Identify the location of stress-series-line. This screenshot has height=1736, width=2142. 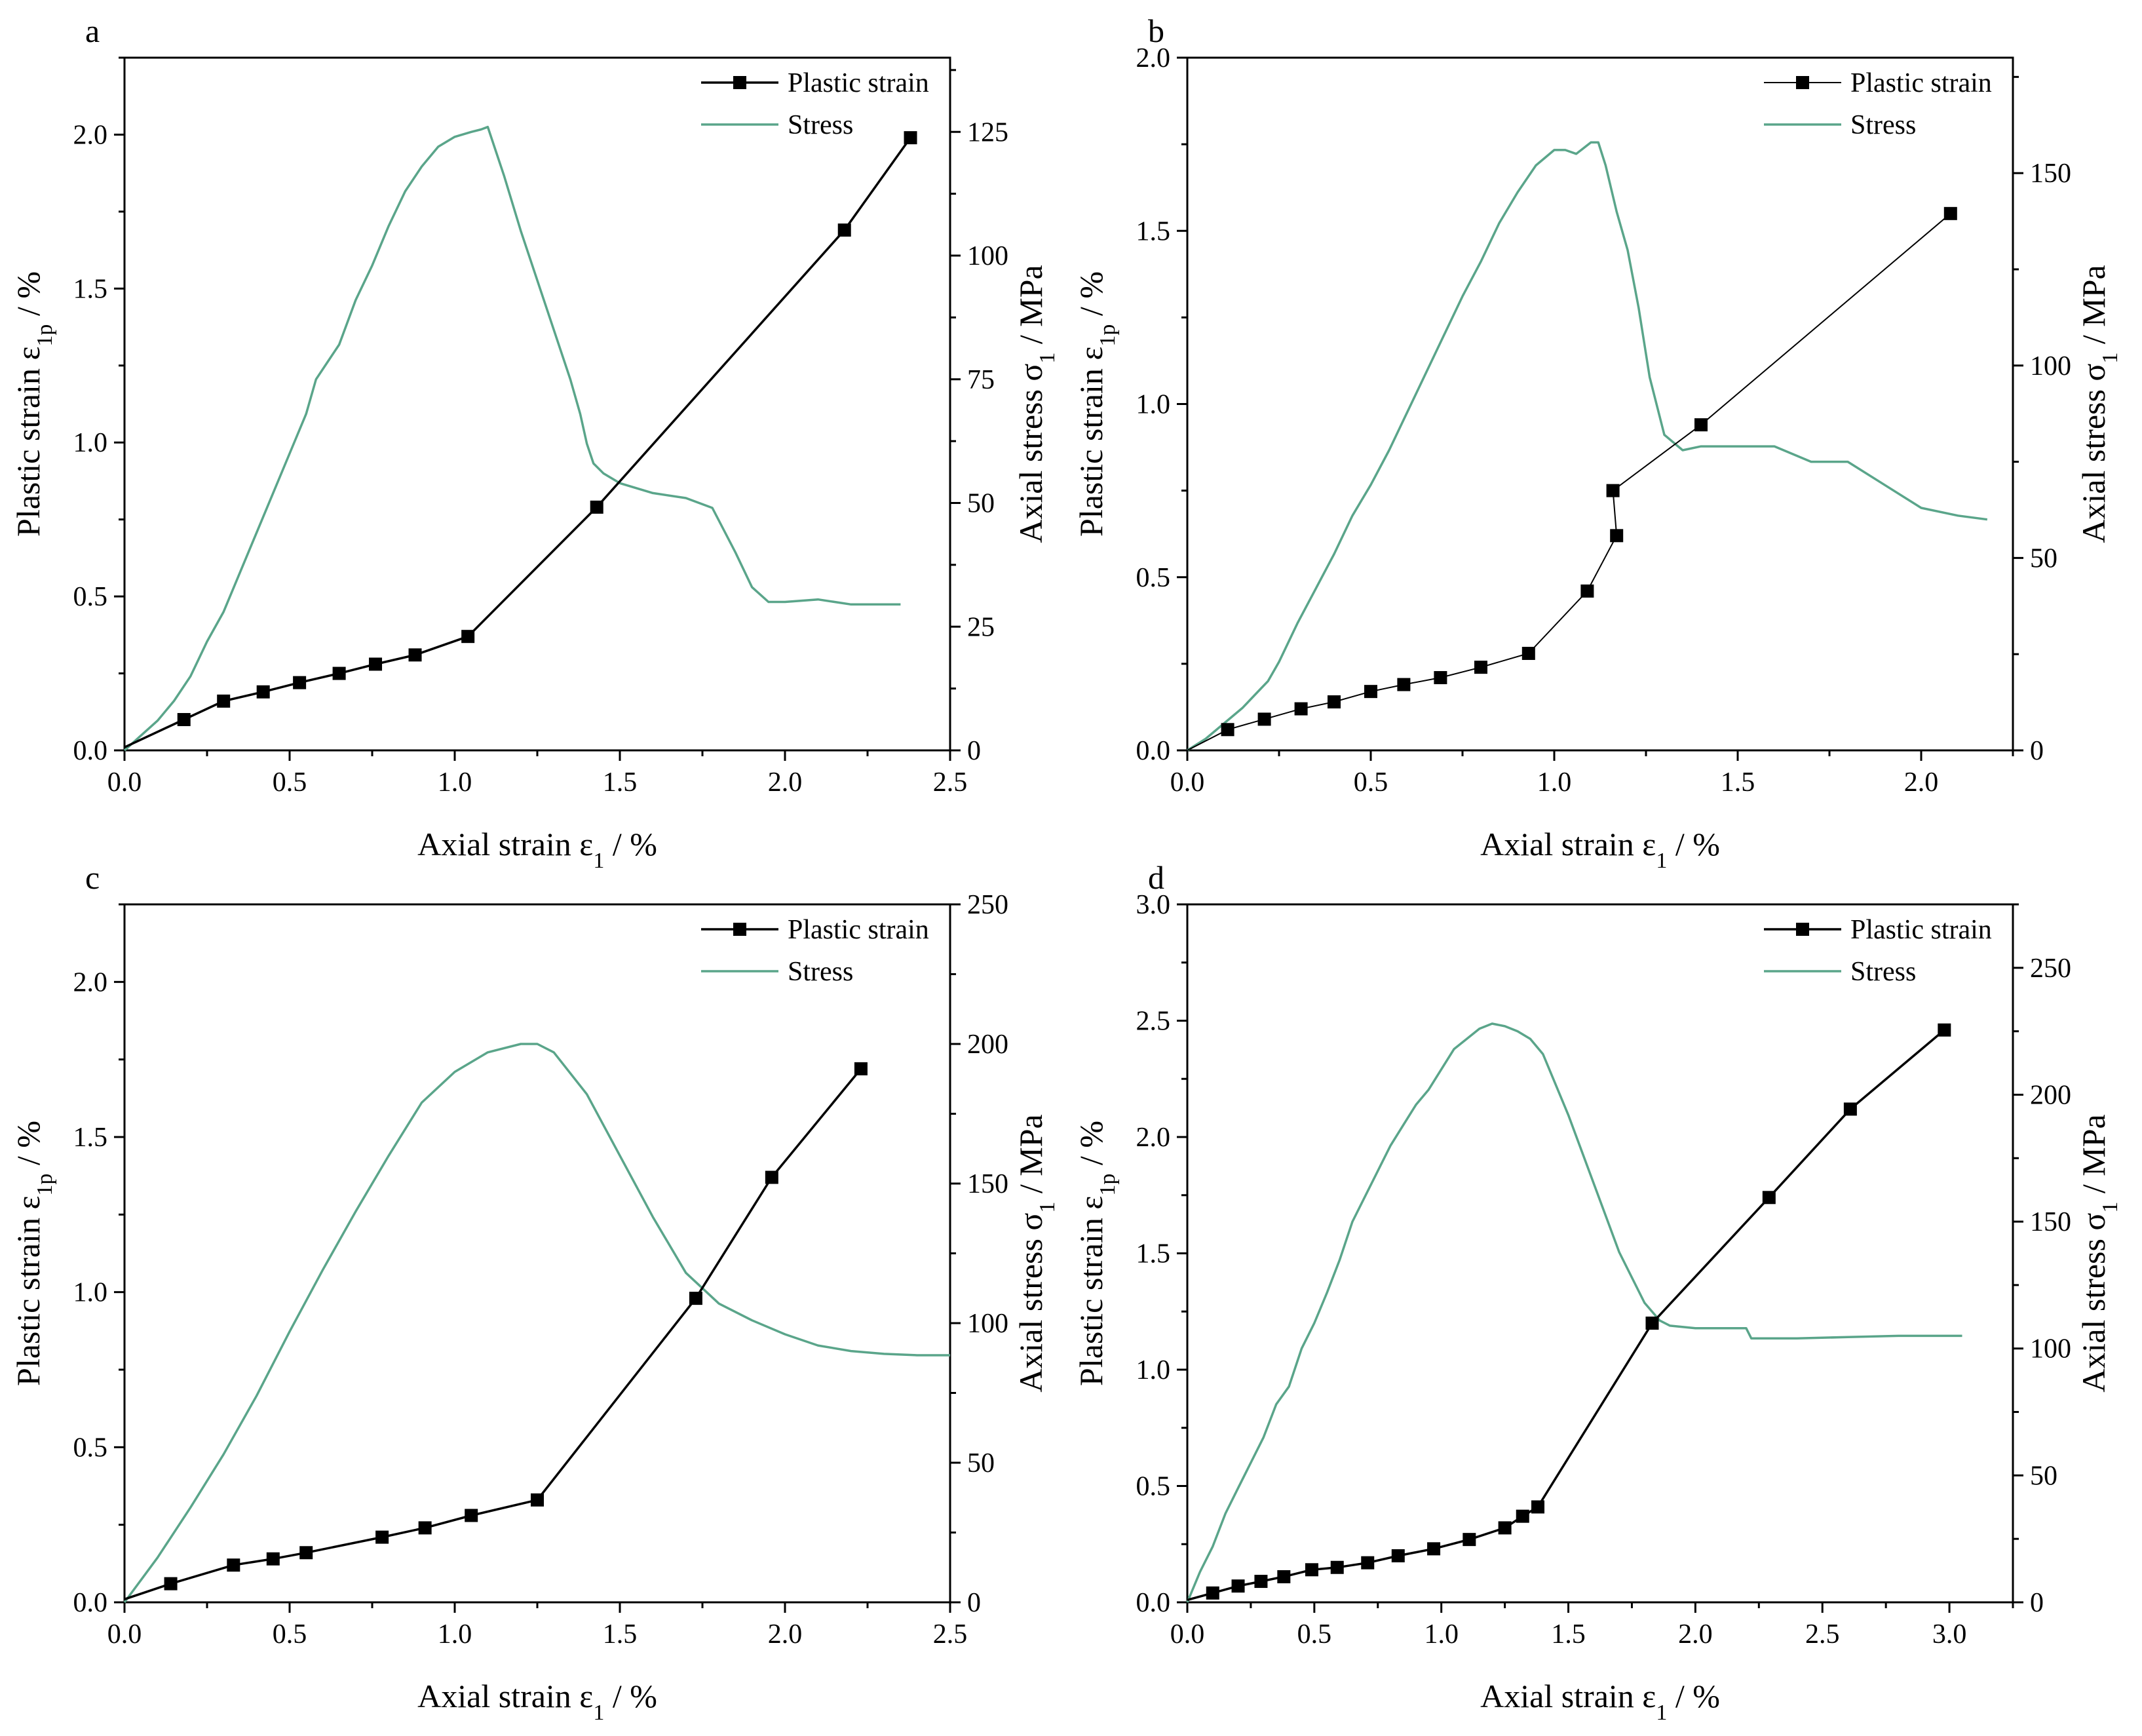
(1574, 1312).